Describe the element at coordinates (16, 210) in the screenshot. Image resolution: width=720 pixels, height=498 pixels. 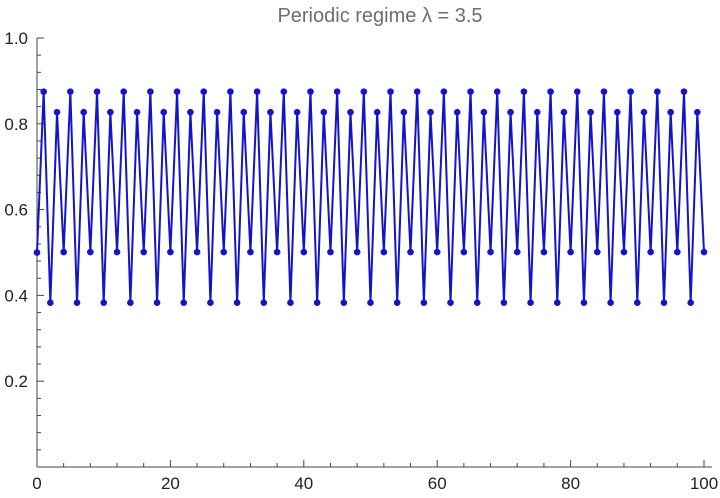
I see `y-tick-label: 0.6` at that location.